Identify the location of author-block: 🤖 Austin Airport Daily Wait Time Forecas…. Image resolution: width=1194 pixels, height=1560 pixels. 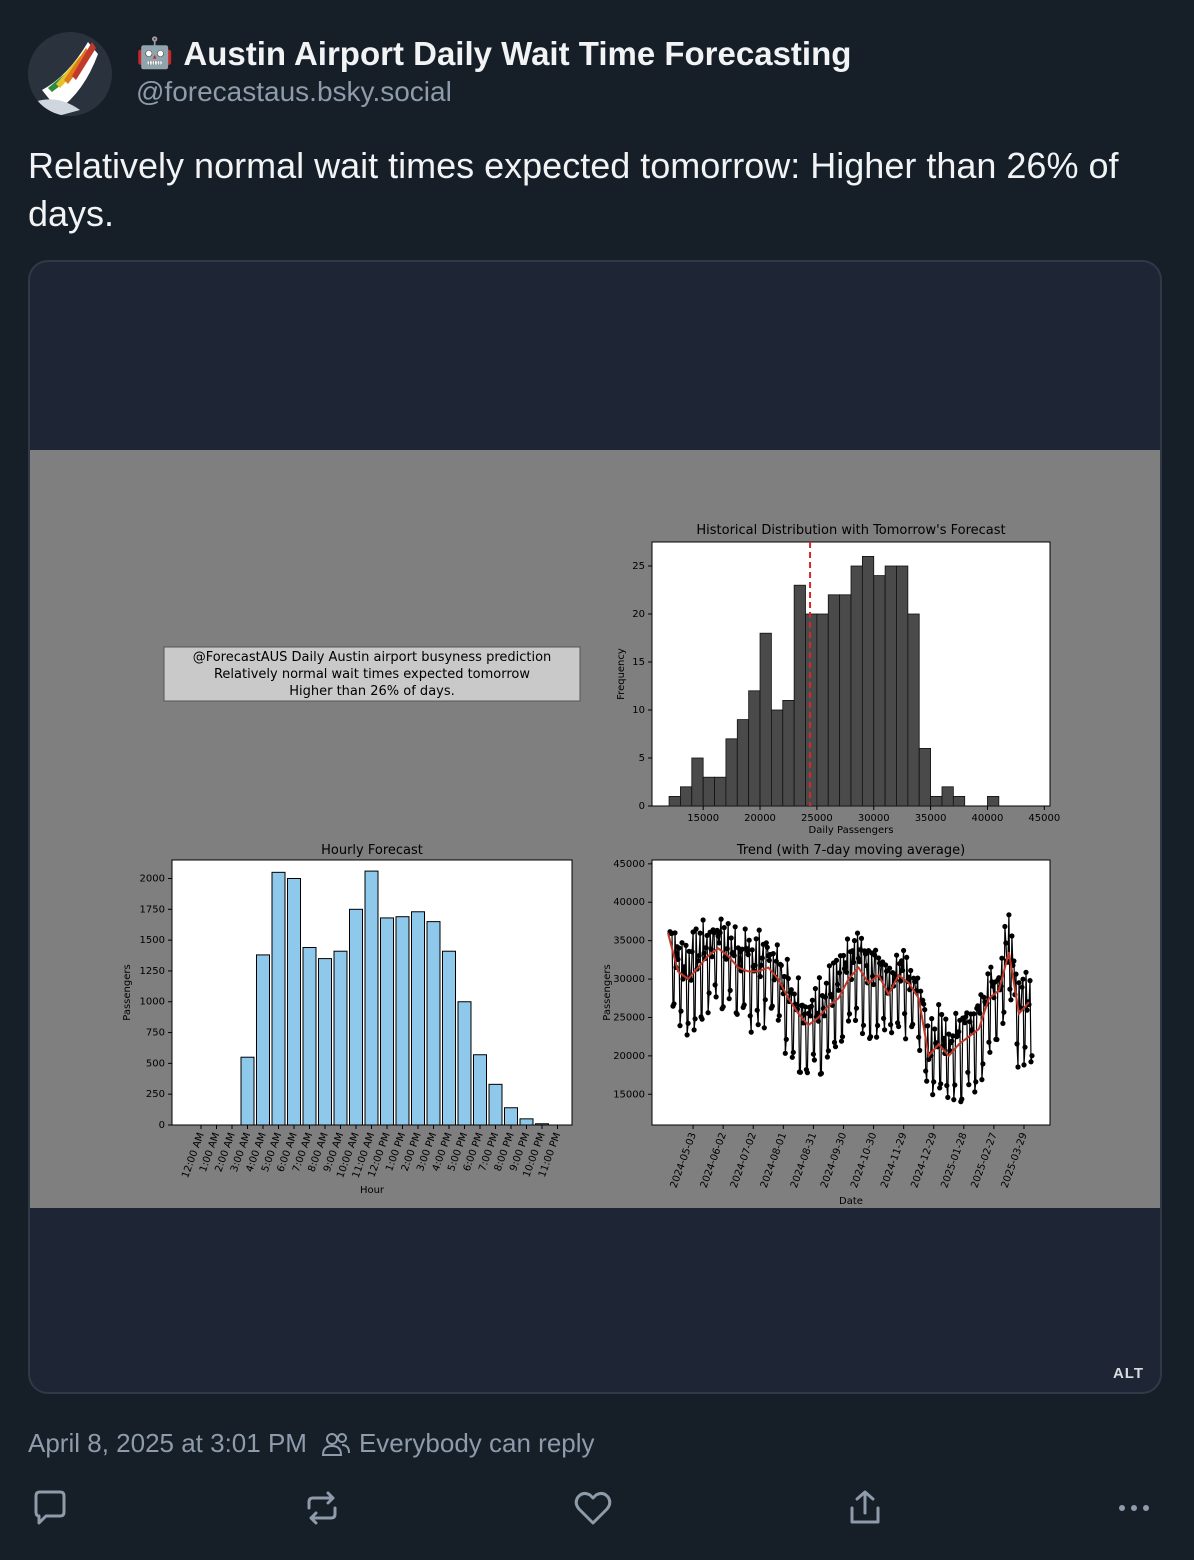
(493, 71).